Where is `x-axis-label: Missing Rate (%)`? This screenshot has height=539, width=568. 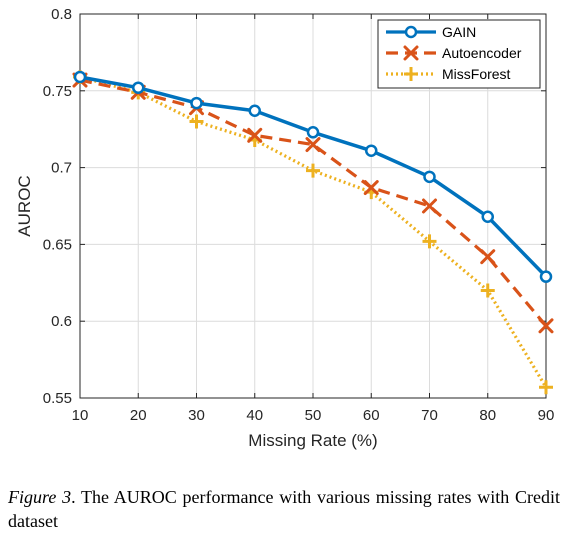
x-axis-label: Missing Rate (%) is located at coordinates (312, 440).